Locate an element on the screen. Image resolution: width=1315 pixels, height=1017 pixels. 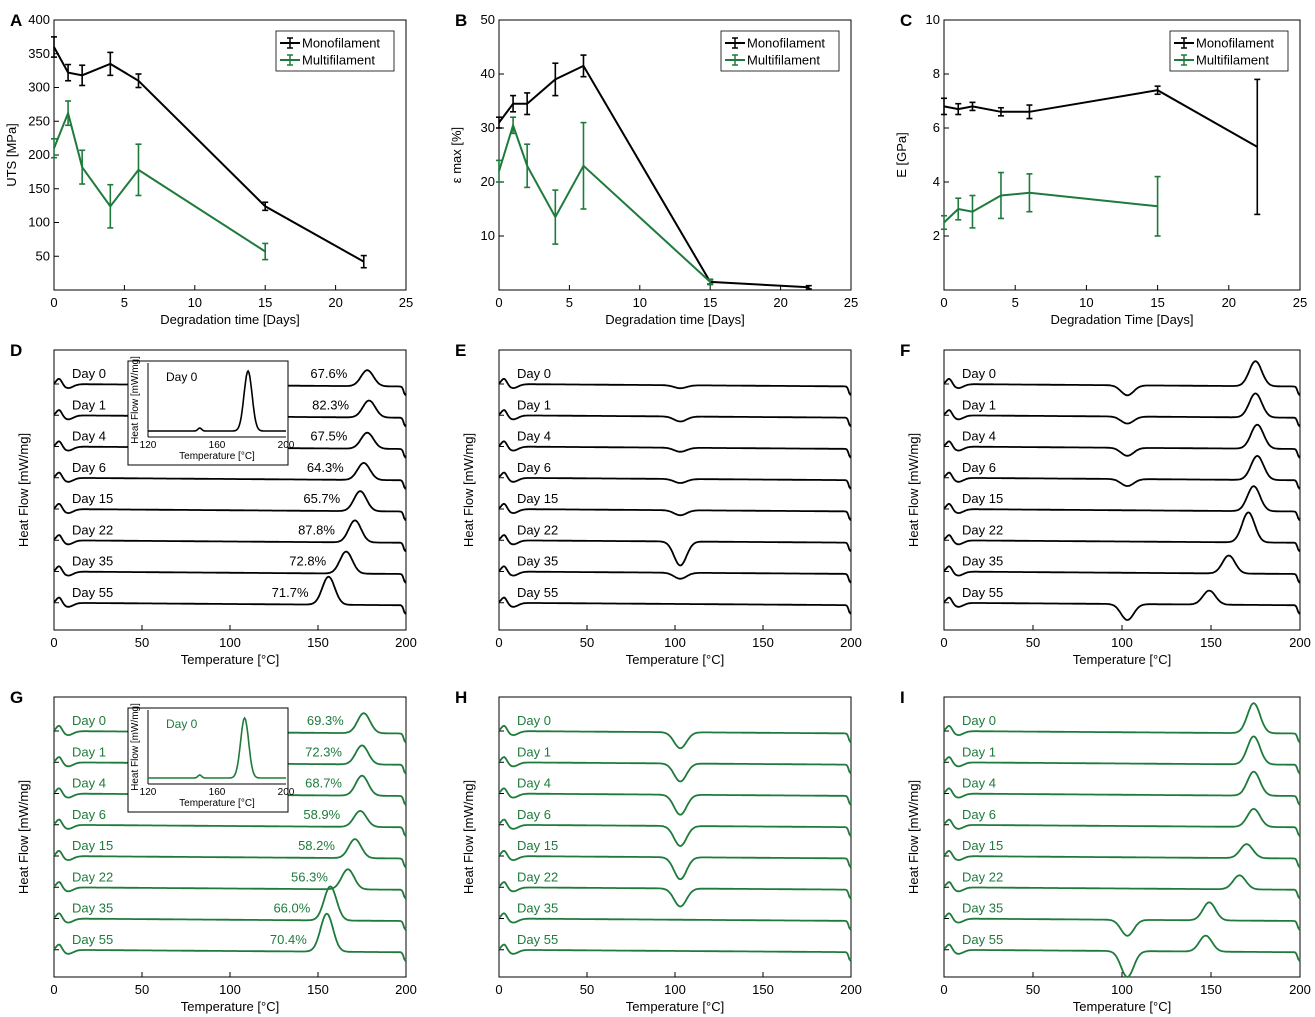
x-tick-label: 150 is located at coordinates (1211, 642).